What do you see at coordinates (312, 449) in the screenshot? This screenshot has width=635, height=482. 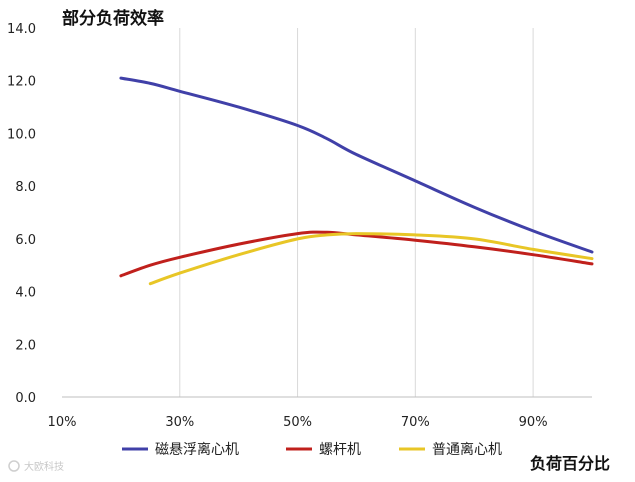 I see `legend: 磁悬浮离心机 螺杆机 普通离心机` at bounding box center [312, 449].